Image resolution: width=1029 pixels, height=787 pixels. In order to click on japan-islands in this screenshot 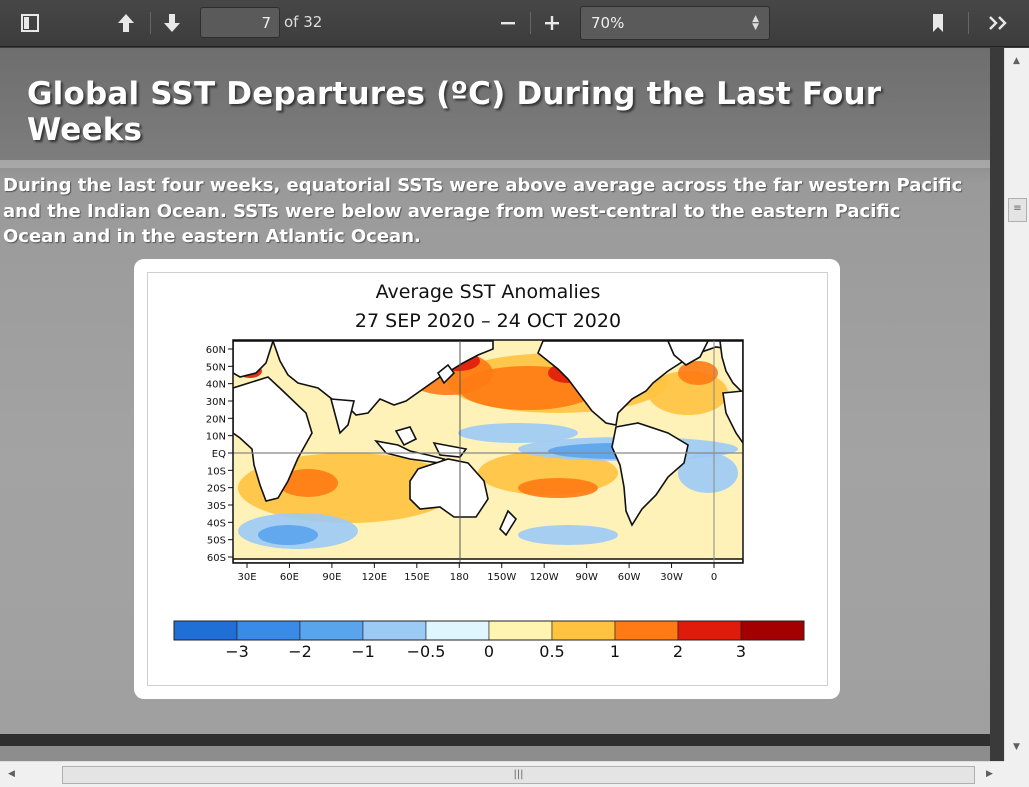, I will do `click(446, 374)`.